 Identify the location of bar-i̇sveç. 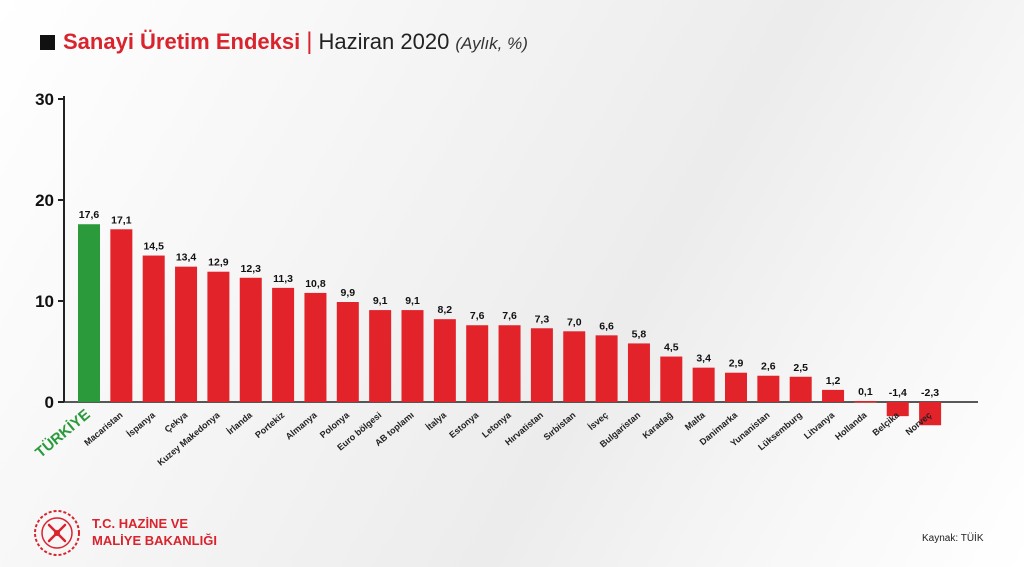
(606, 368).